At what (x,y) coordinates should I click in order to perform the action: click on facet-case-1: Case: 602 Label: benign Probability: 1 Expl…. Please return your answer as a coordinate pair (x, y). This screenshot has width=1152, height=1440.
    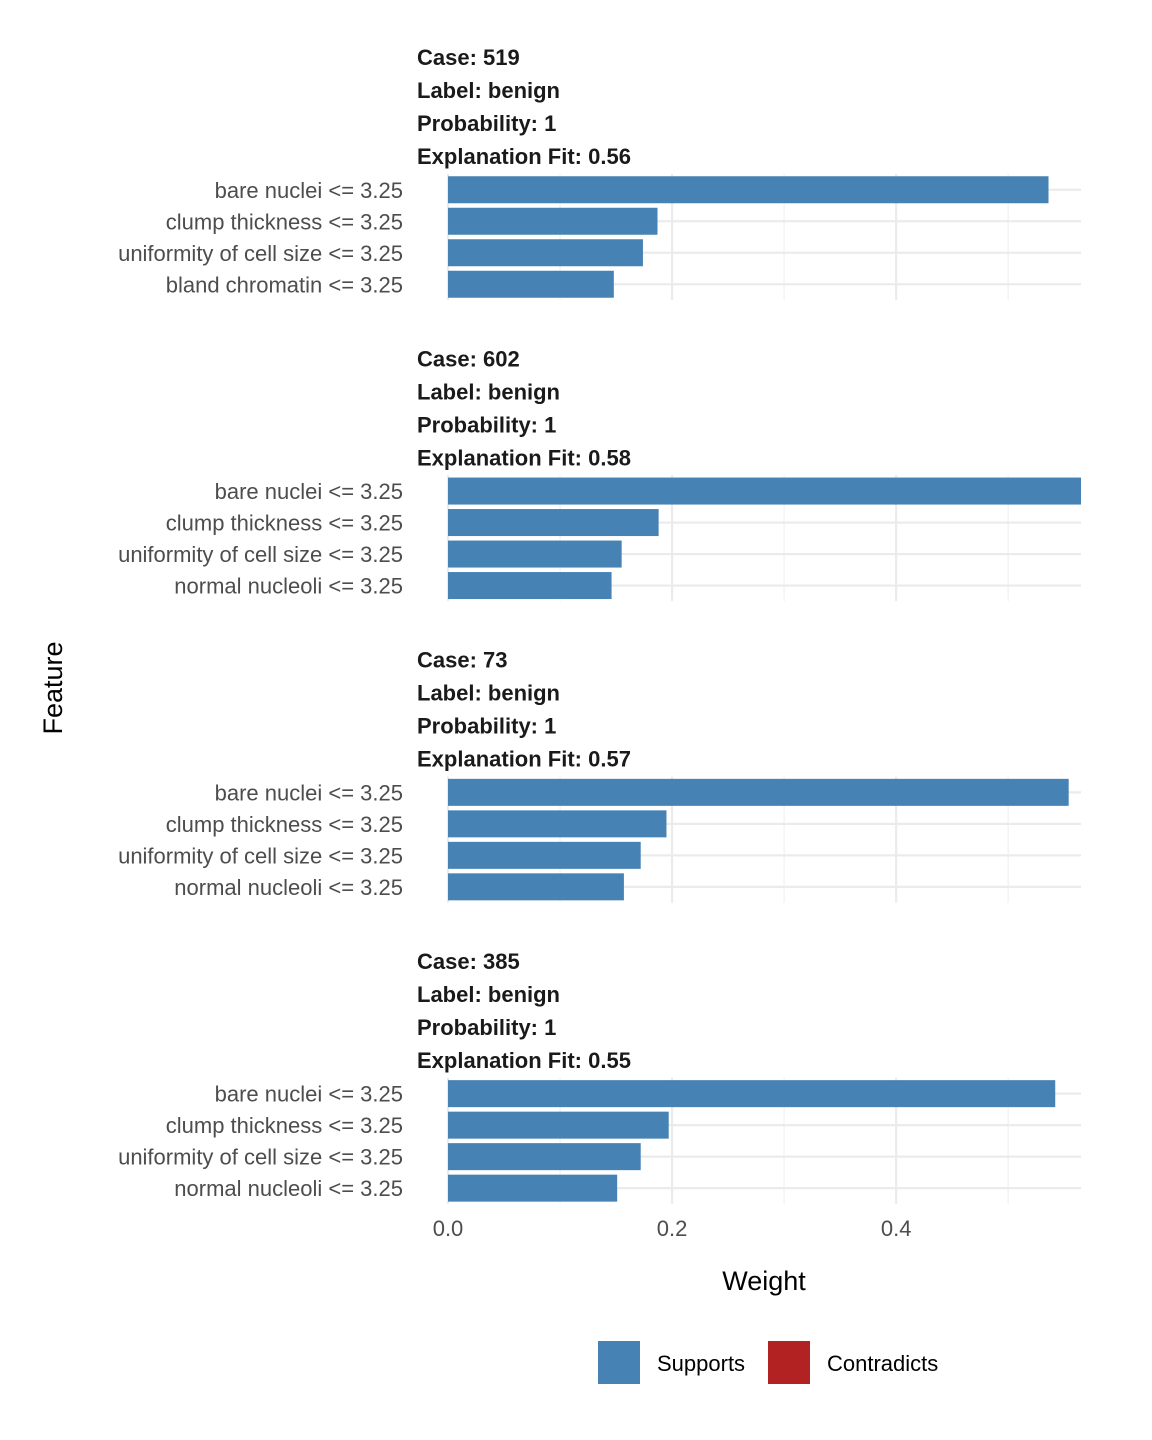
    Looking at the image, I should click on (599, 474).